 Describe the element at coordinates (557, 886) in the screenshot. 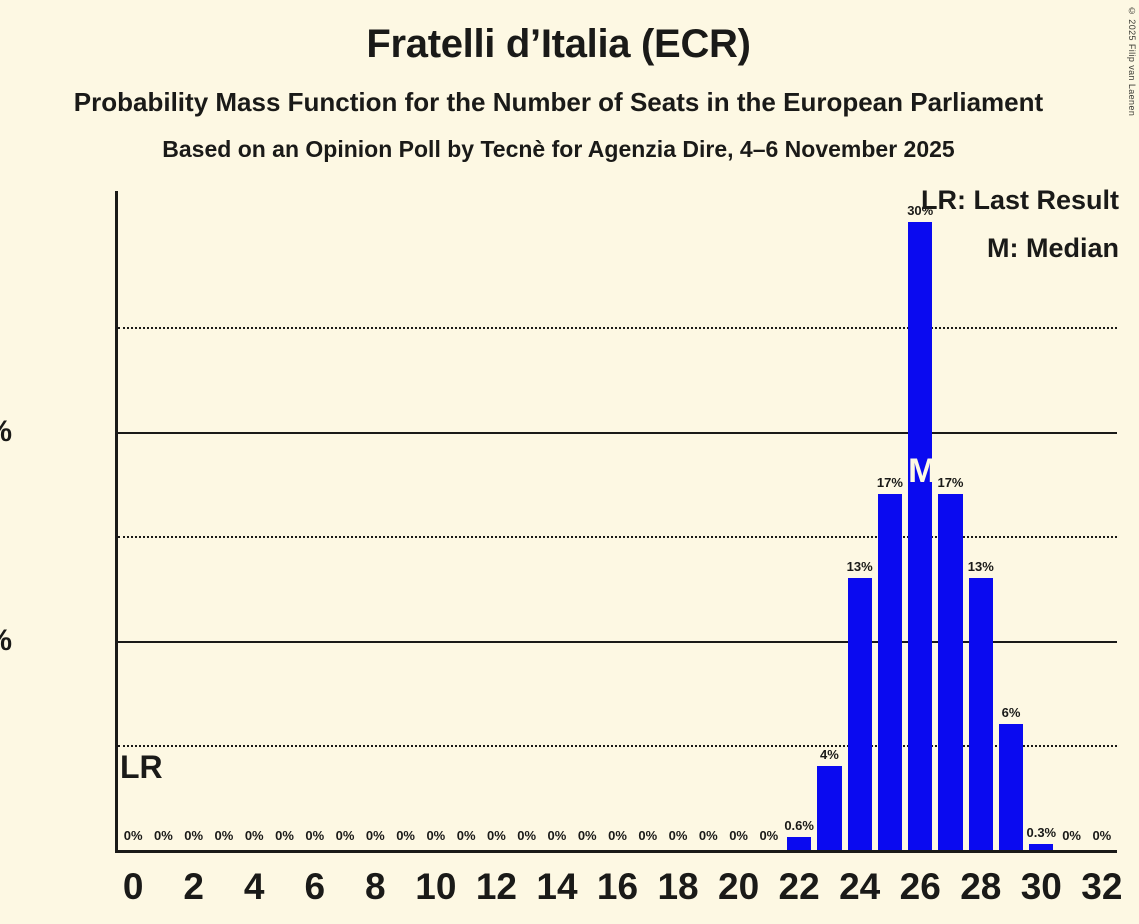

I see `x-axis-tick-label: 14` at that location.